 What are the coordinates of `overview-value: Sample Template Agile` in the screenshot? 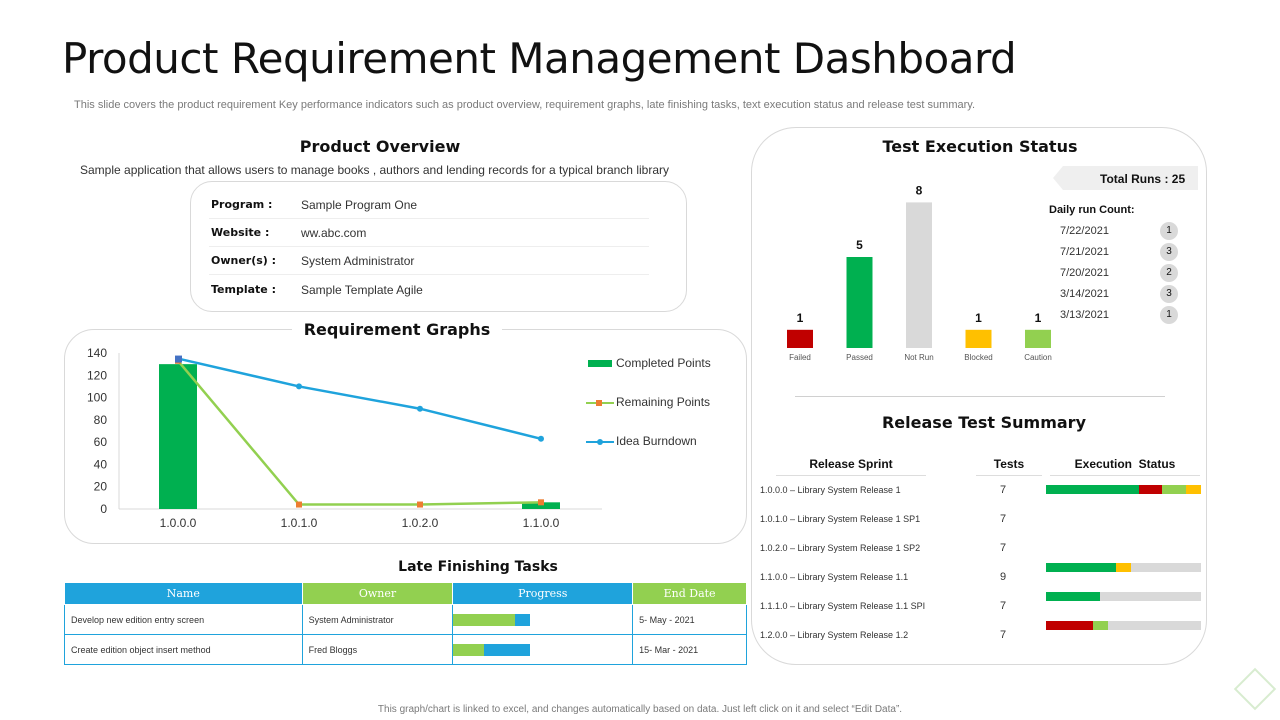 It's located at (362, 290).